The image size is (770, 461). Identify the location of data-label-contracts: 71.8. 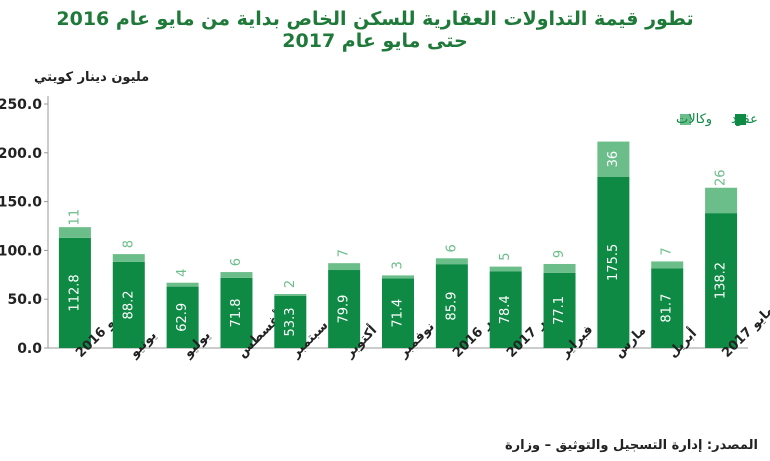
(236, 312).